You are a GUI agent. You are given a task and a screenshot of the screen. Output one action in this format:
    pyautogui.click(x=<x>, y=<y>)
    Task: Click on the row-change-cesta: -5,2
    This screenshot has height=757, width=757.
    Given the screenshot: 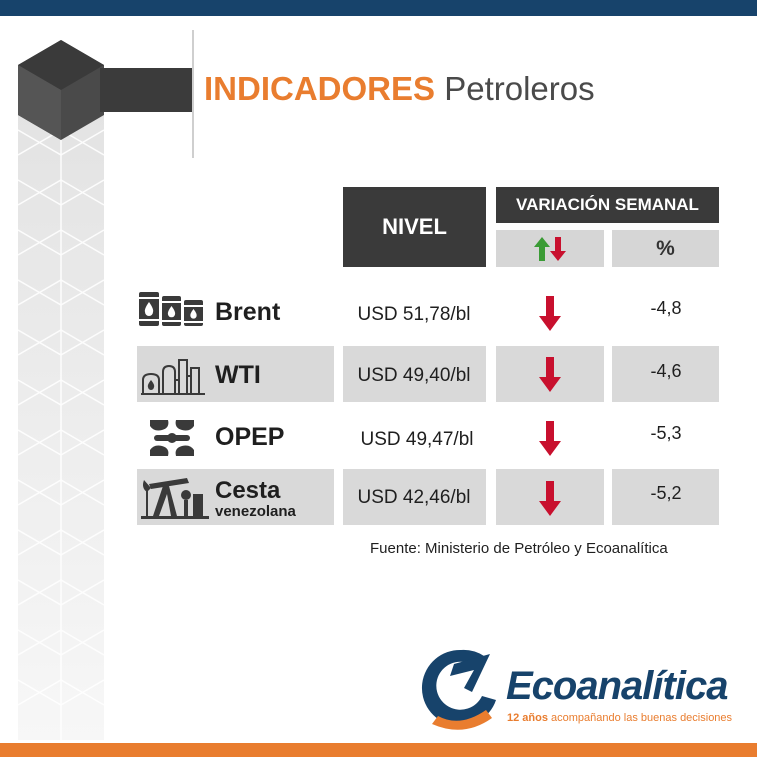 What is the action you would take?
    pyautogui.click(x=666, y=493)
    